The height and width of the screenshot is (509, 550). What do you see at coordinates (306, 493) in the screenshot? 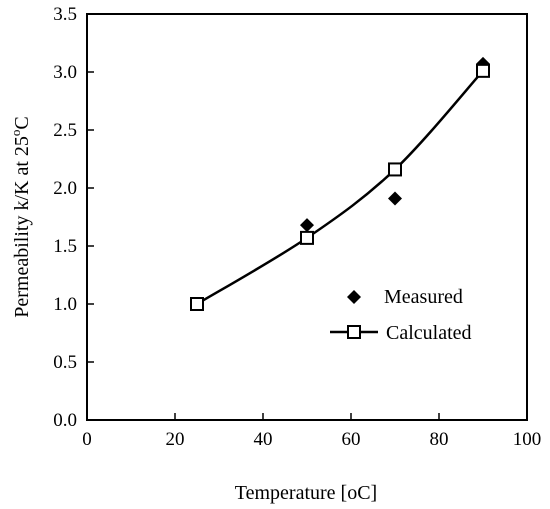
I see `x-axis-title: Temperature [oC]` at bounding box center [306, 493].